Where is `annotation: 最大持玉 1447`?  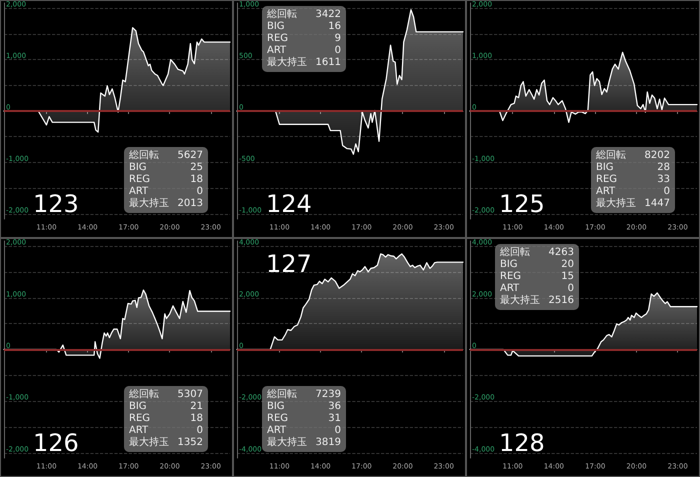 annotation: 最大持玉 1447 is located at coordinates (633, 204).